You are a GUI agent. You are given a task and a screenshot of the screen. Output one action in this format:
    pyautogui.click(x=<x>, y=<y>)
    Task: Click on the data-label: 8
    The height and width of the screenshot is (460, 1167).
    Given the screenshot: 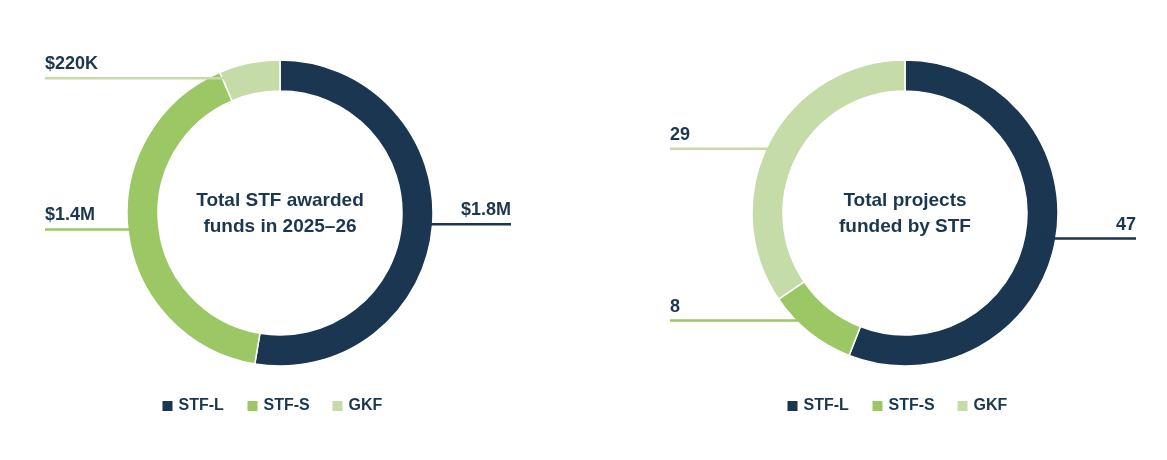 What is the action you would take?
    pyautogui.click(x=675, y=305)
    